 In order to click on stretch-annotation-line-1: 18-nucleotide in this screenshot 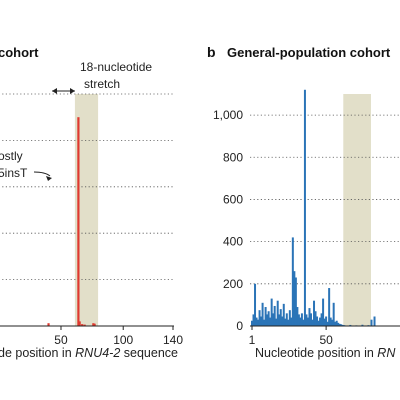, I will do `click(116, 67)`.